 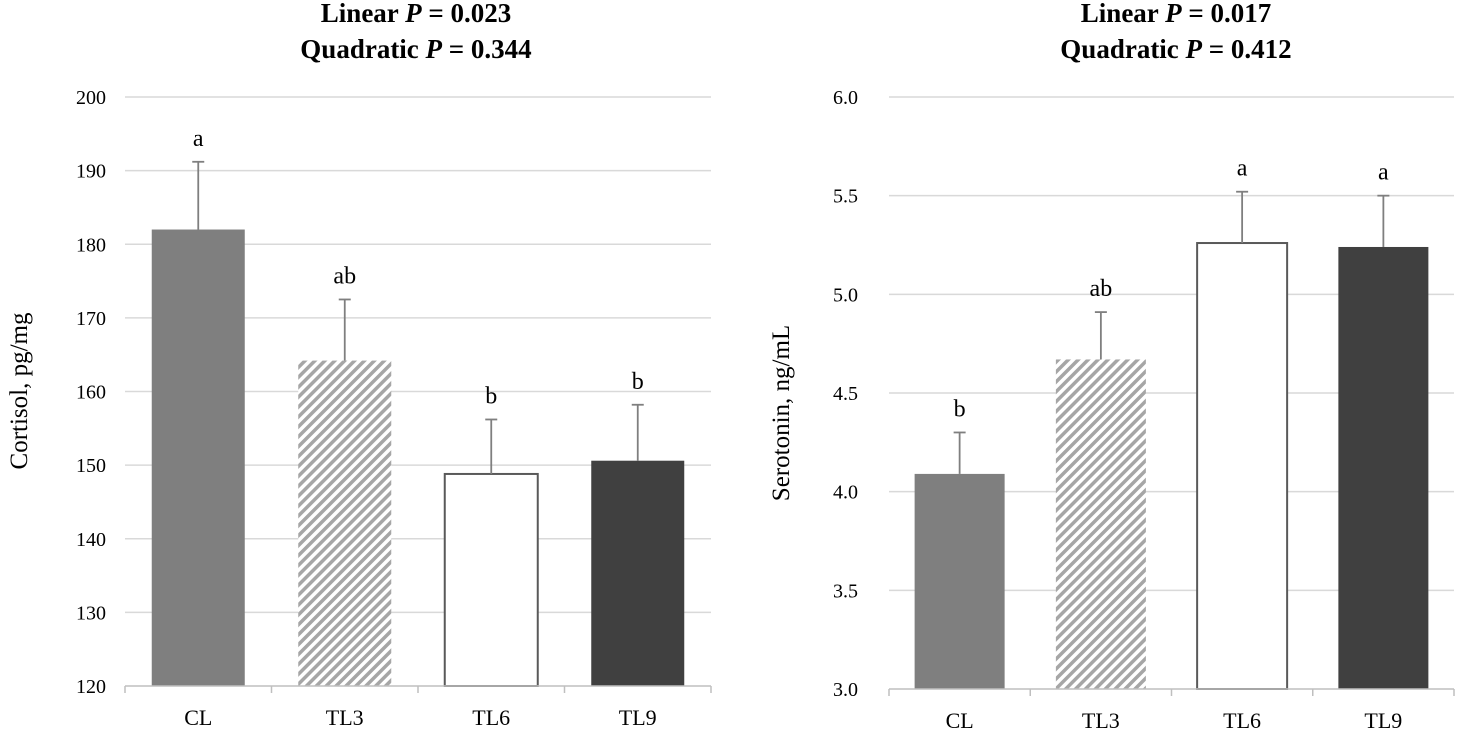 I want to click on y-tick-label: 4.5, so click(x=845, y=394).